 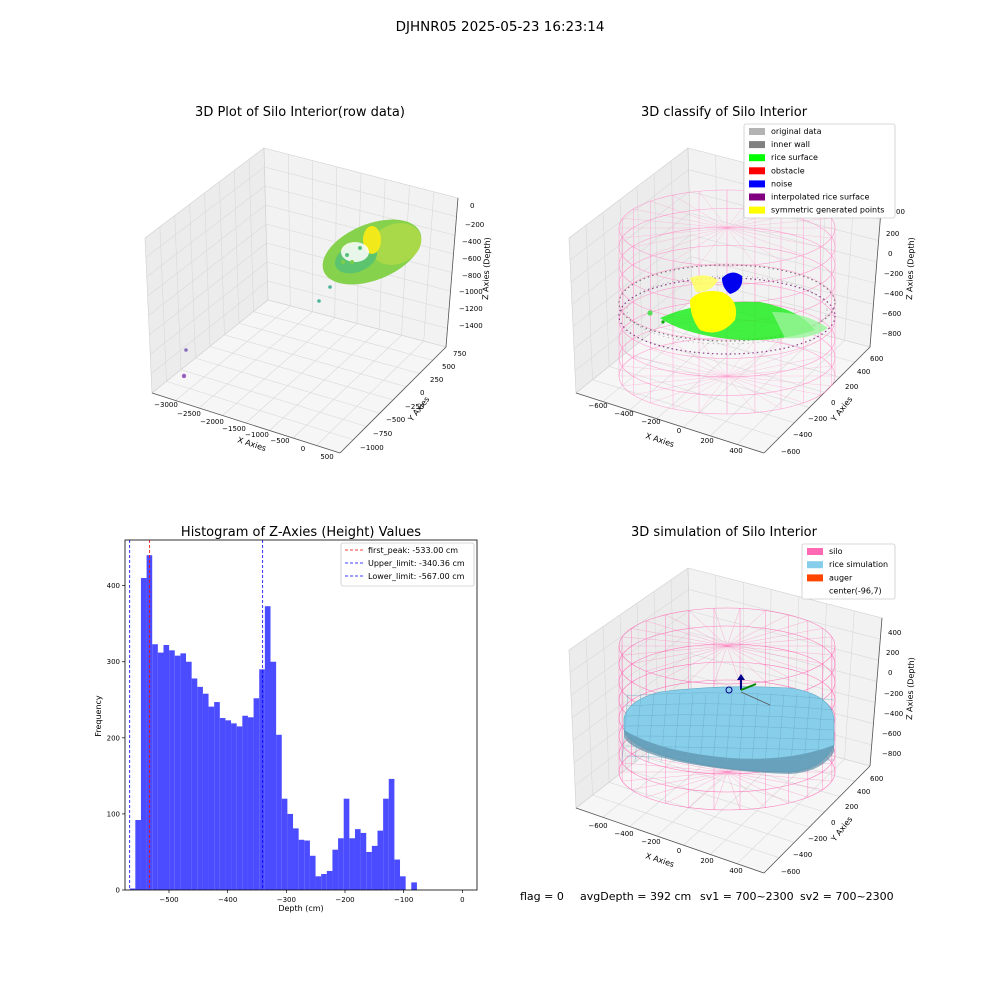 I want to click on p4-xtick: −200, so click(x=650, y=842).